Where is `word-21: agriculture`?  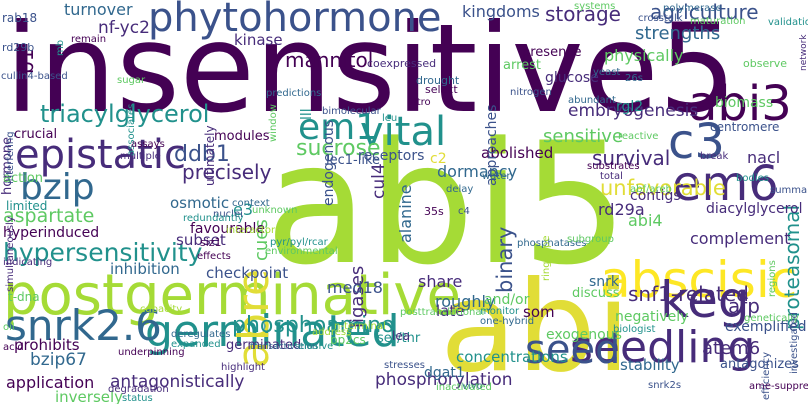
word-21: agriculture is located at coordinates (704, 12).